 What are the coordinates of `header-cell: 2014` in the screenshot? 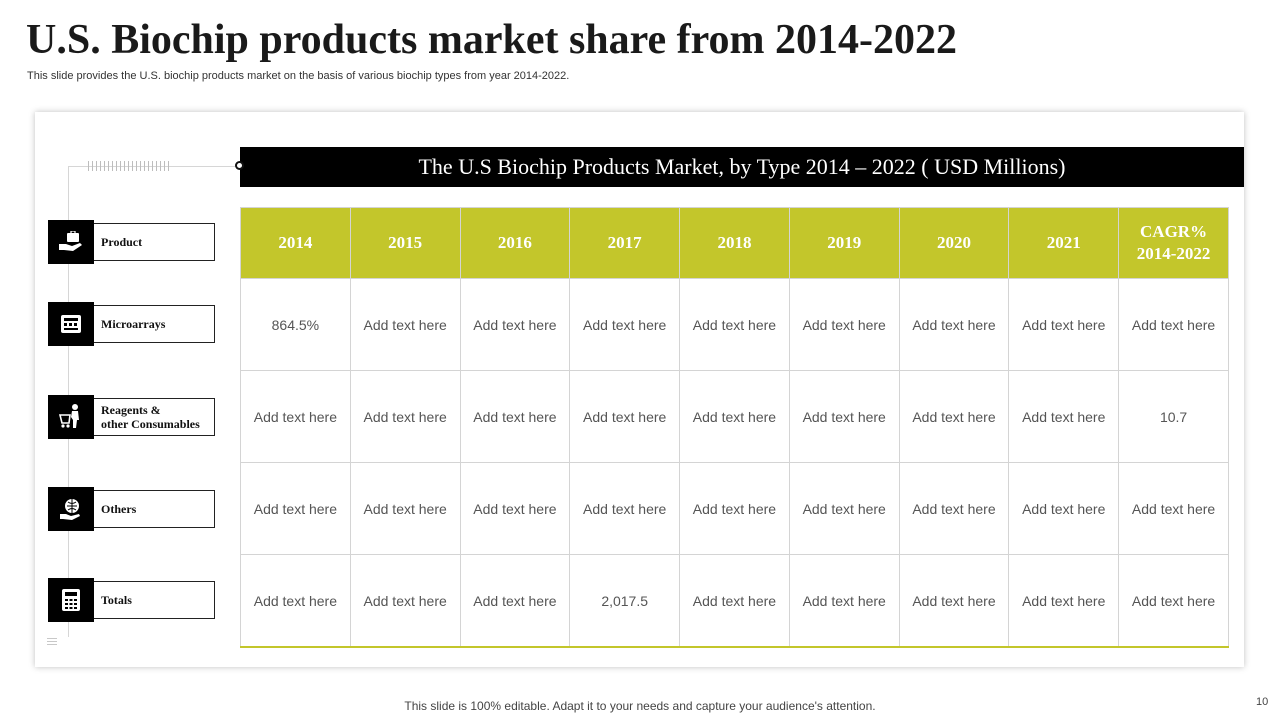 It's located at (295, 243).